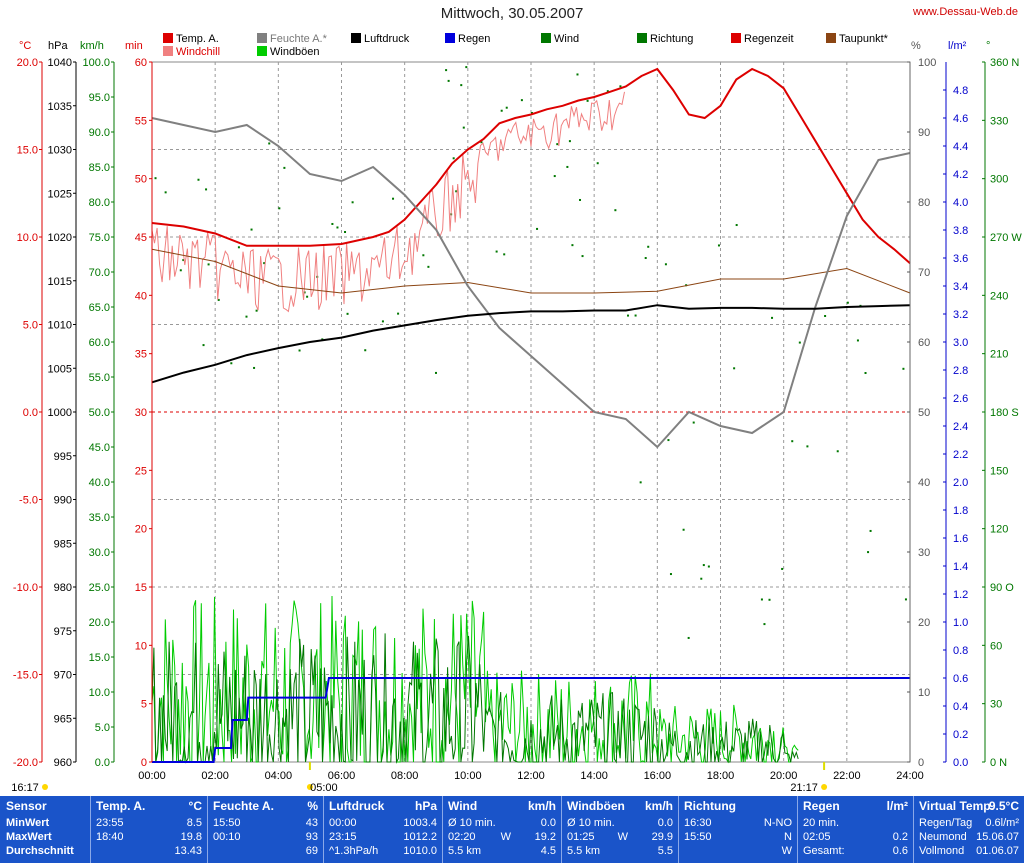  I want to click on legend-label: Luftdruck, so click(387, 39).